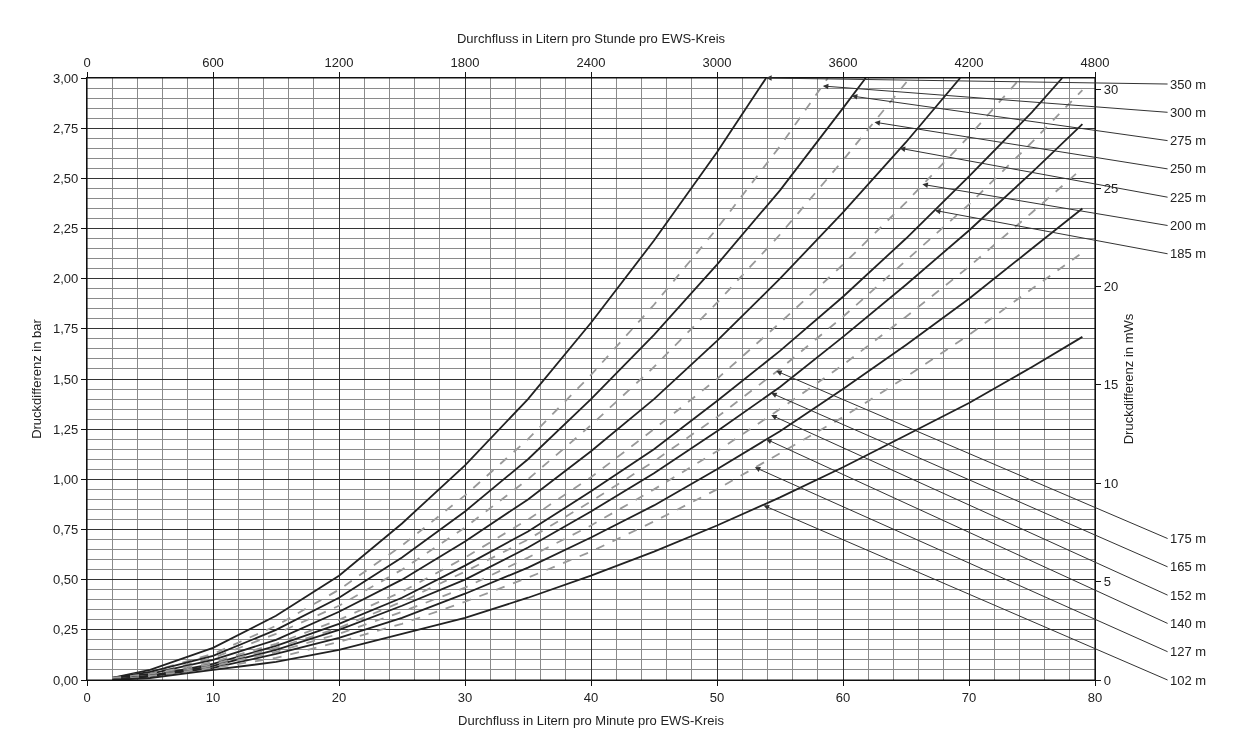  I want to click on y2-tick-label: 10, so click(1111, 483).